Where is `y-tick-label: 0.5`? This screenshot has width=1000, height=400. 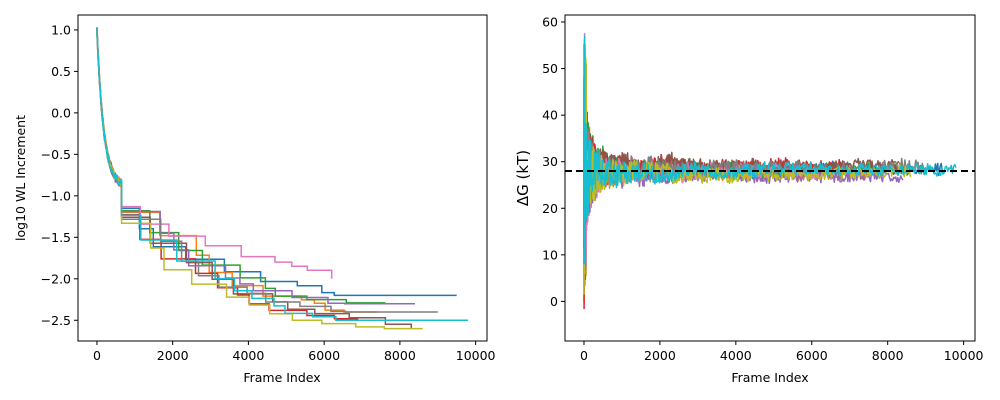 y-tick-label: 0.5 is located at coordinates (61, 71).